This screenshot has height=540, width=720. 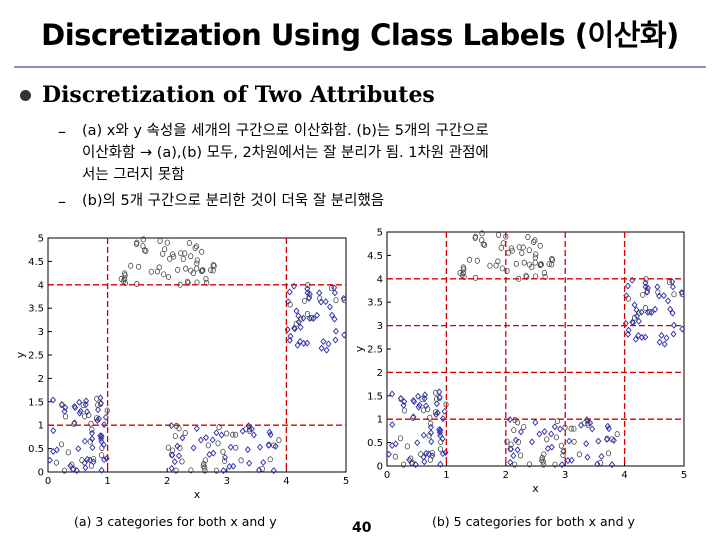 I want to click on caption-b: (b) 5 categories for both x and y, so click(x=533, y=521).